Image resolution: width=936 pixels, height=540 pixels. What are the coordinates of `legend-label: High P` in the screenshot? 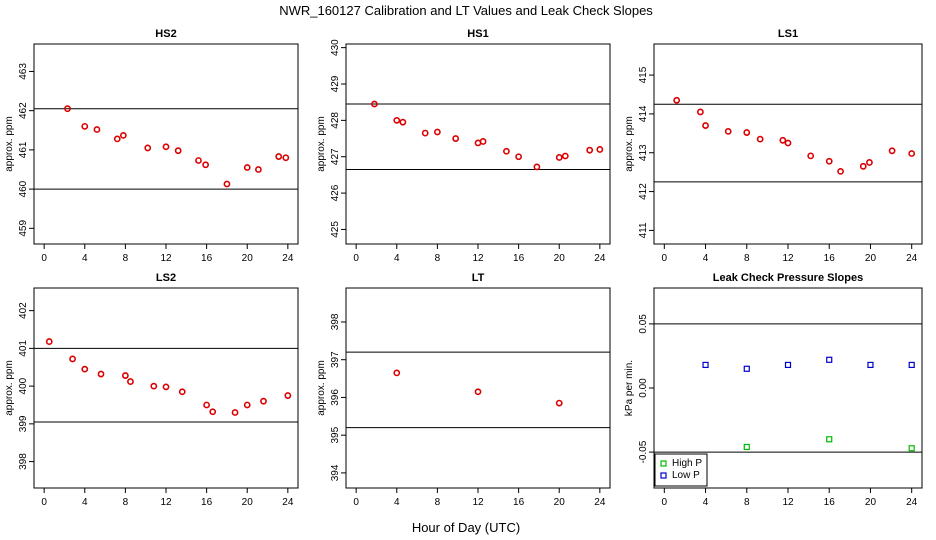 It's located at (687, 463).